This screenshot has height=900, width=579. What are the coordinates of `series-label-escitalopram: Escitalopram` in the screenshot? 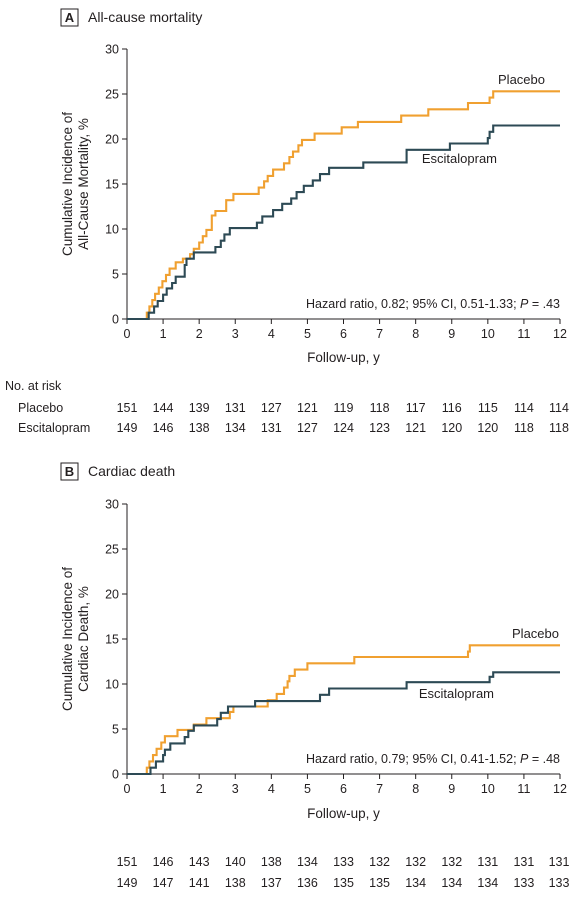 It's located at (456, 693).